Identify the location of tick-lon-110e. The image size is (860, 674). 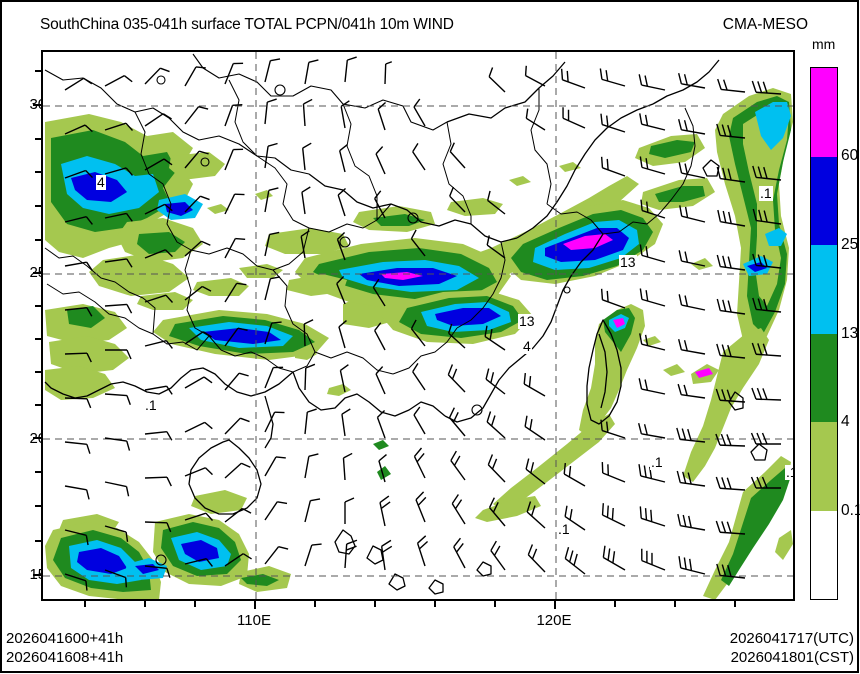
(255, 605).